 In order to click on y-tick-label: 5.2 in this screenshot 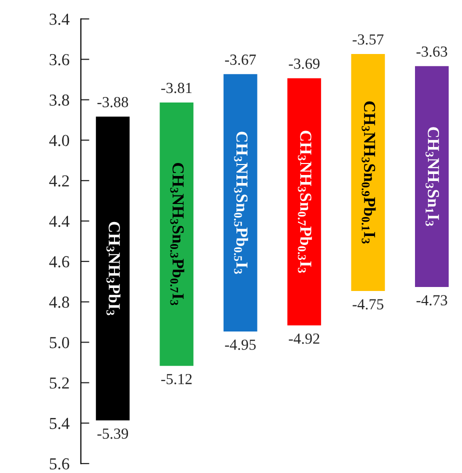, I will do `click(59, 383)`.